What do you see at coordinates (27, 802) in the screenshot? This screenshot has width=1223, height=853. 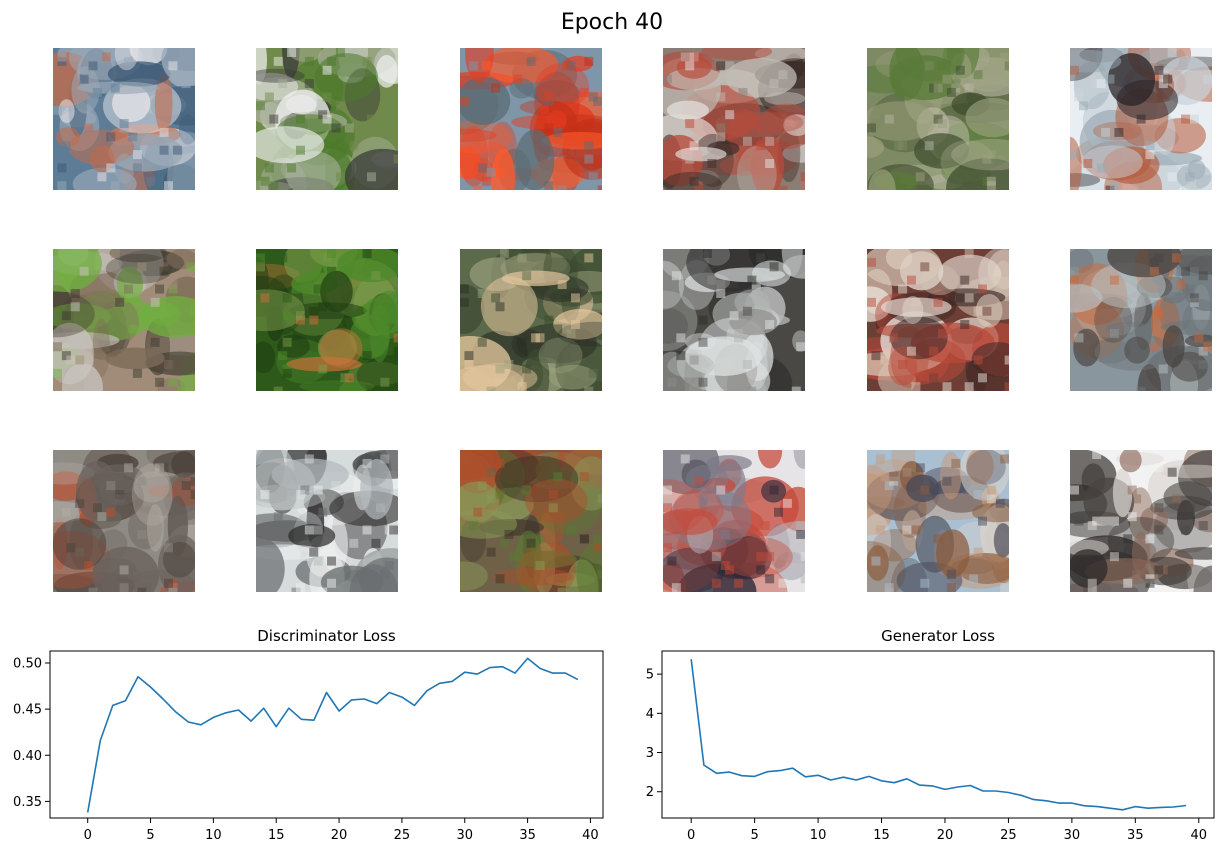 I see `y-tick-label: 0.35` at bounding box center [27, 802].